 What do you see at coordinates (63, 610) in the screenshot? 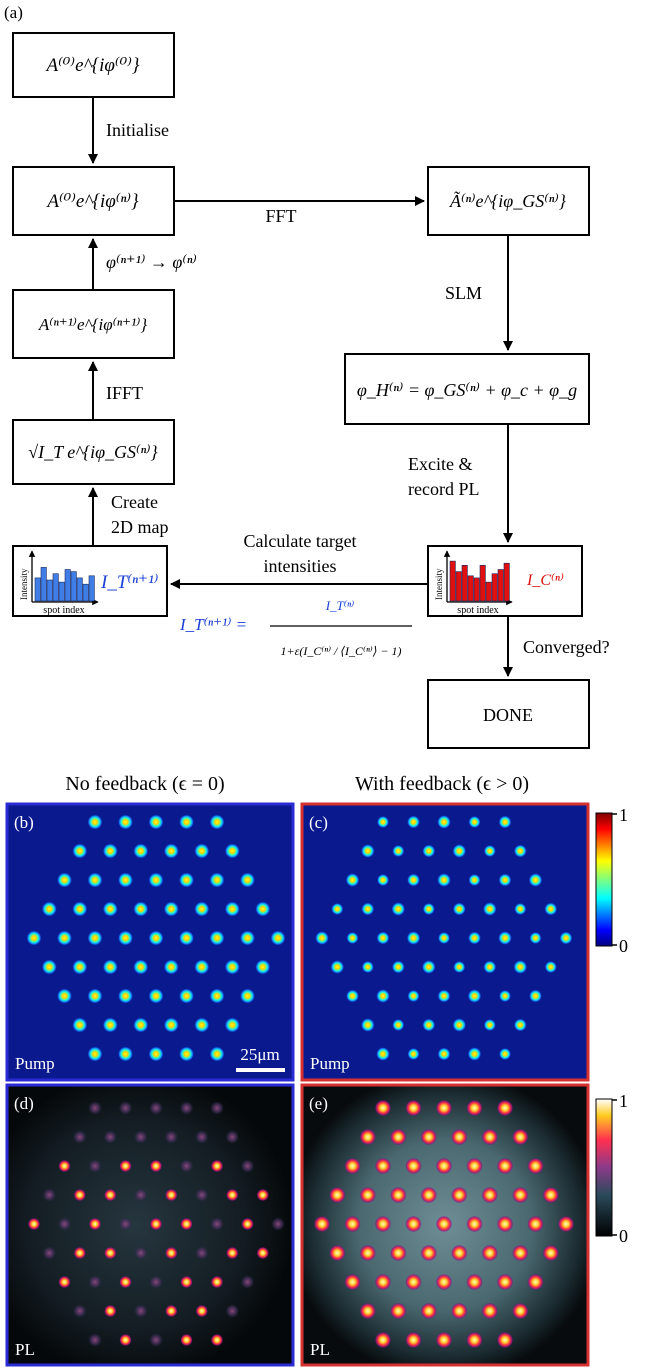
I see `histogram-target-xlabel: spot index` at bounding box center [63, 610].